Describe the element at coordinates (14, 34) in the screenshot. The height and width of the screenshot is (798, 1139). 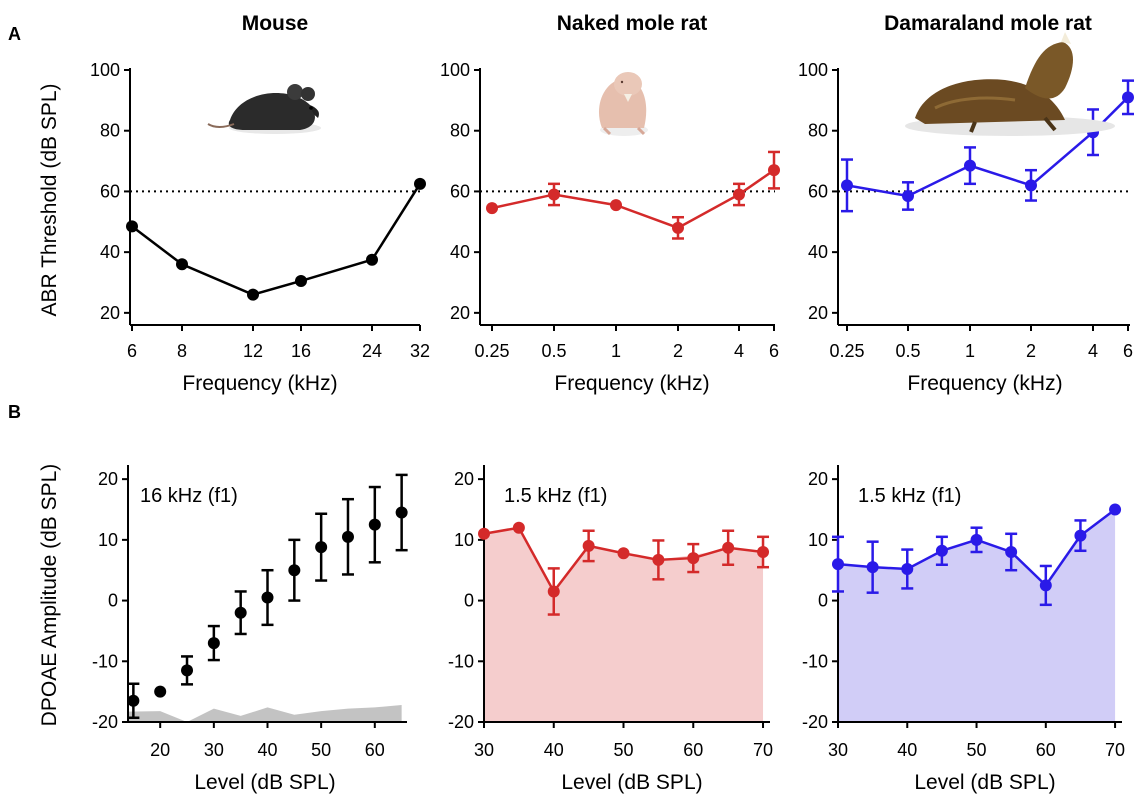
I see `panel-letter-a: A` at that location.